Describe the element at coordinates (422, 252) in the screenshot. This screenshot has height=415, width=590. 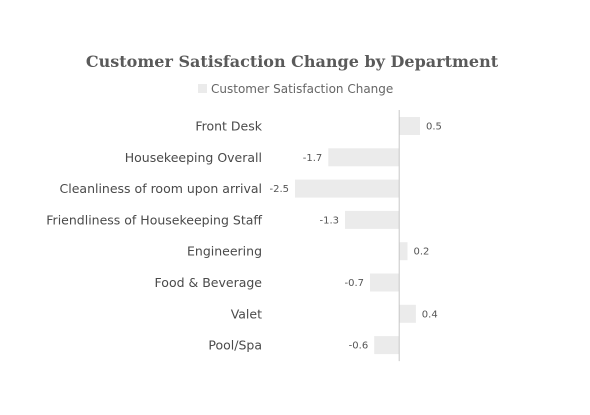
I see `data-label: 0.2` at that location.